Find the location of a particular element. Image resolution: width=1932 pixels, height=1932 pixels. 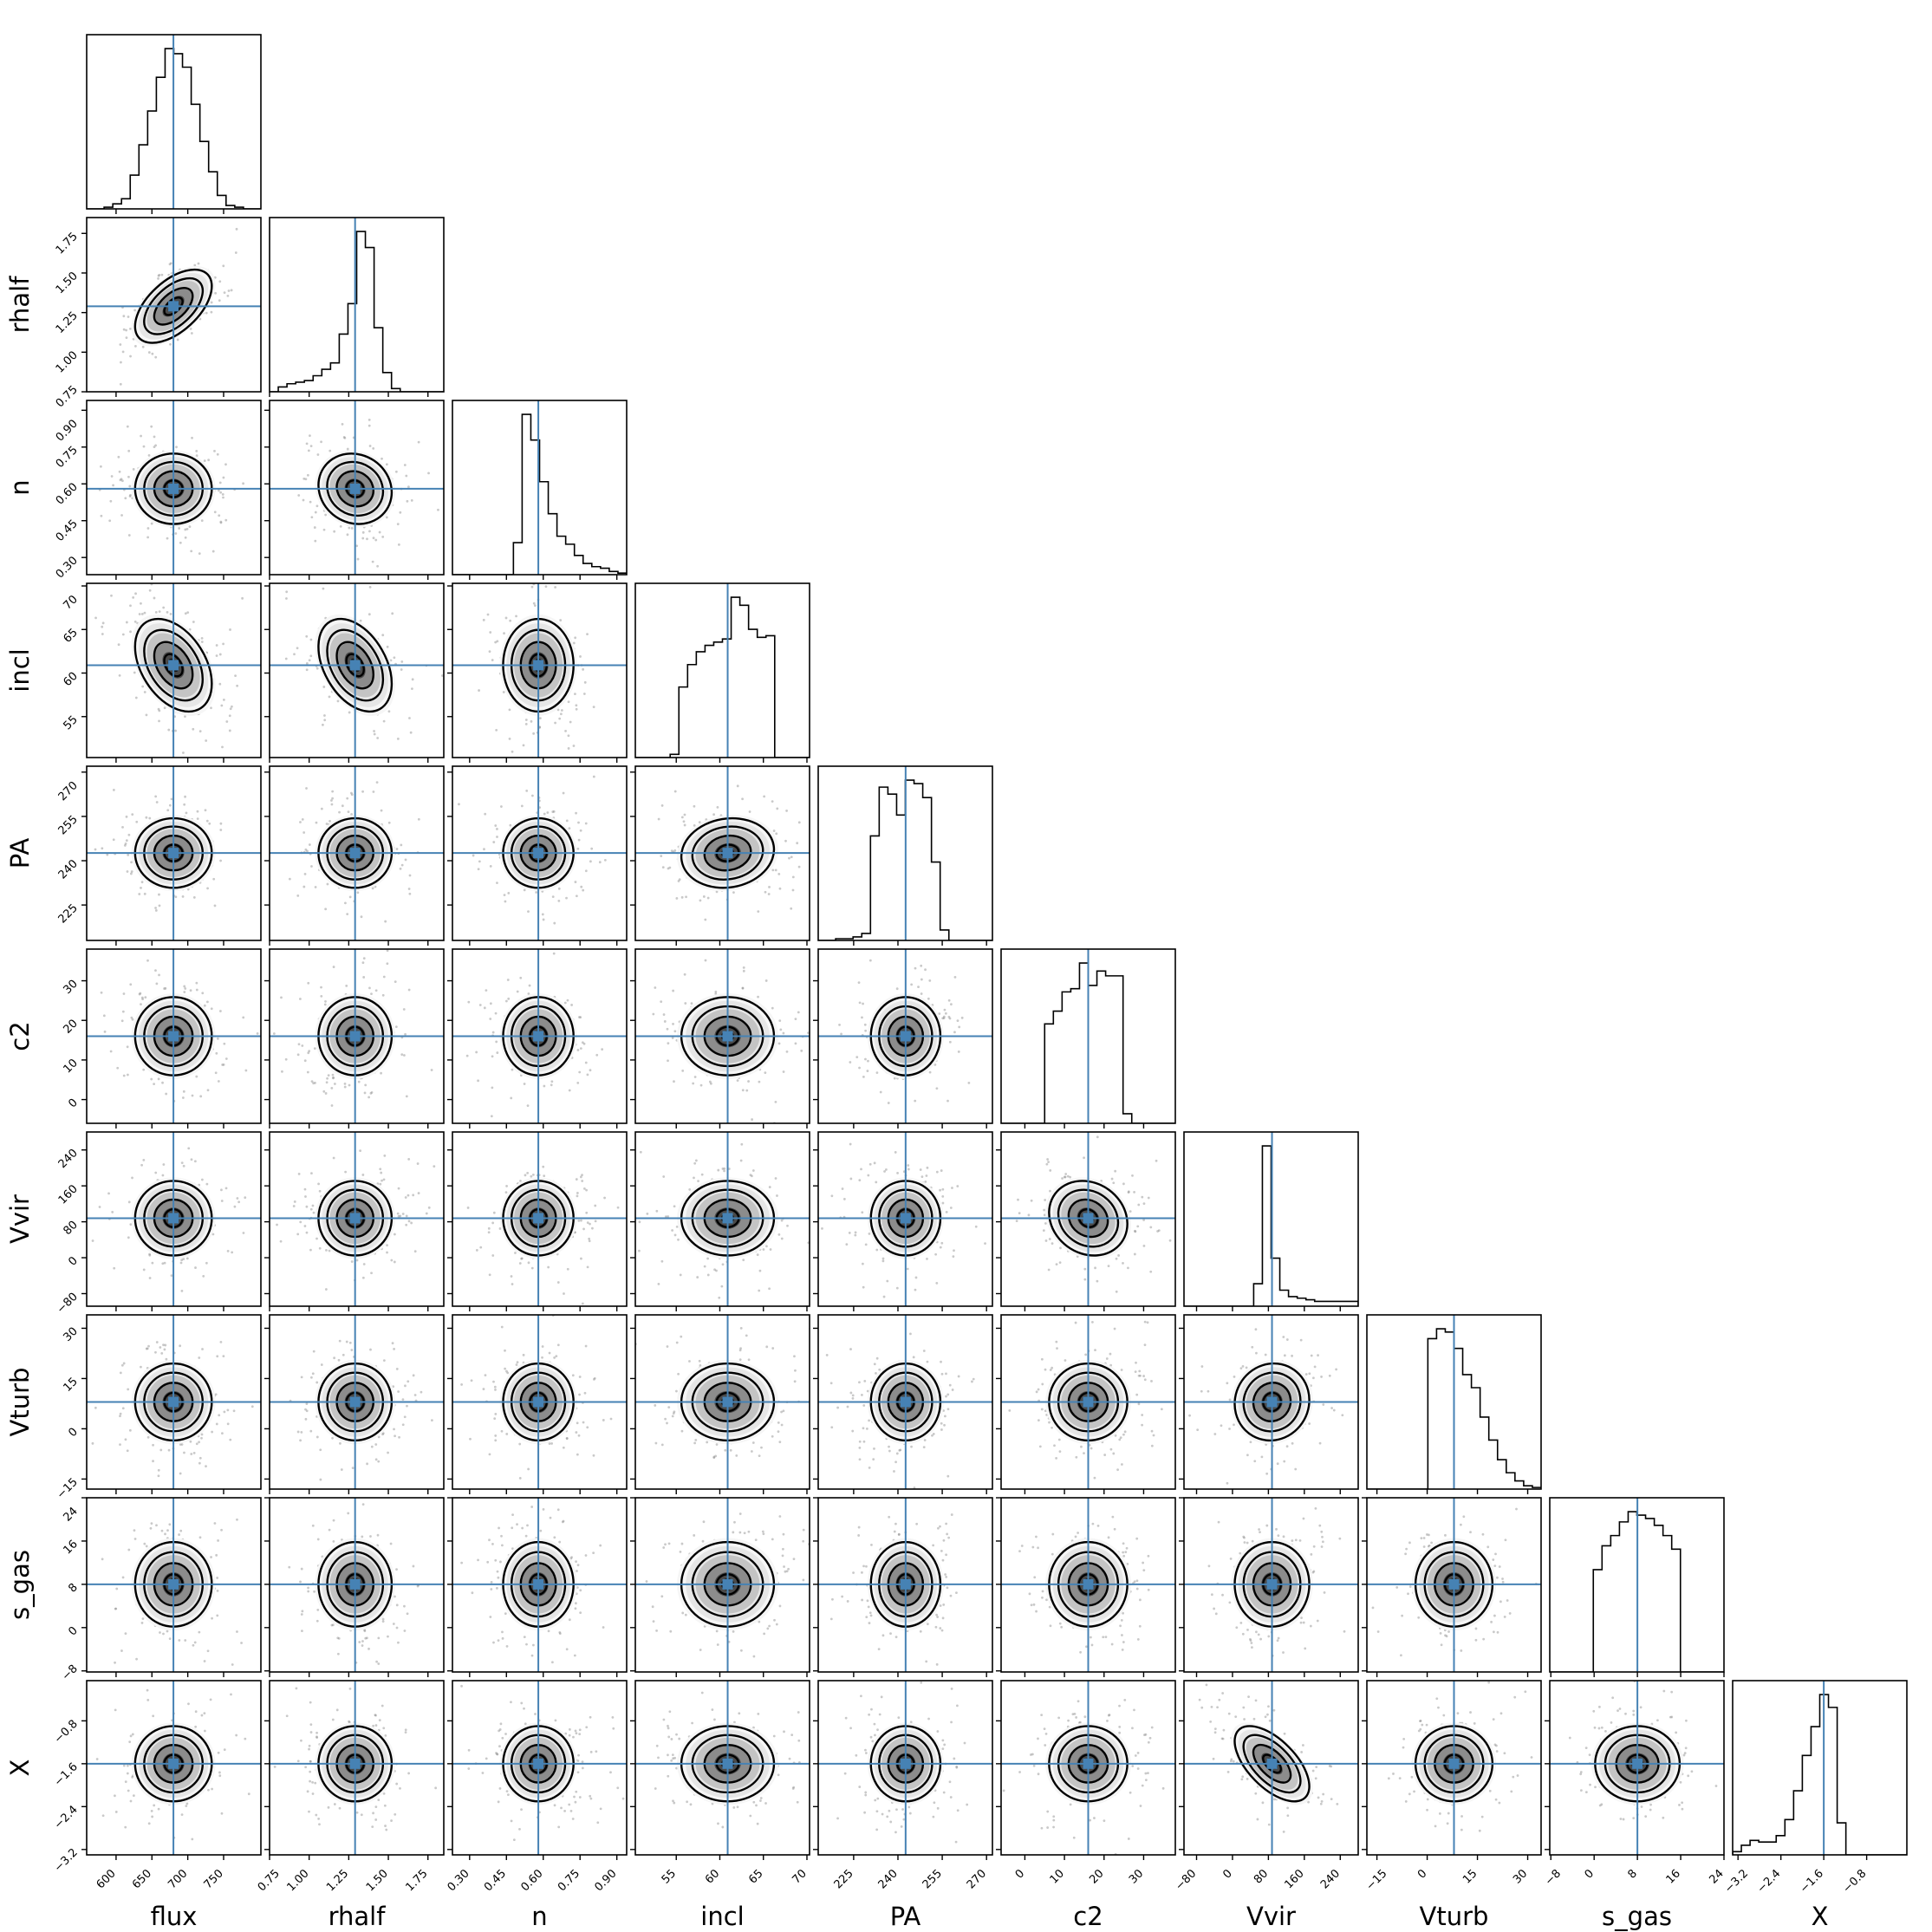

panel-Vvir-vs-X: −80 0 80 160 240 is located at coordinates (1266, 1786).